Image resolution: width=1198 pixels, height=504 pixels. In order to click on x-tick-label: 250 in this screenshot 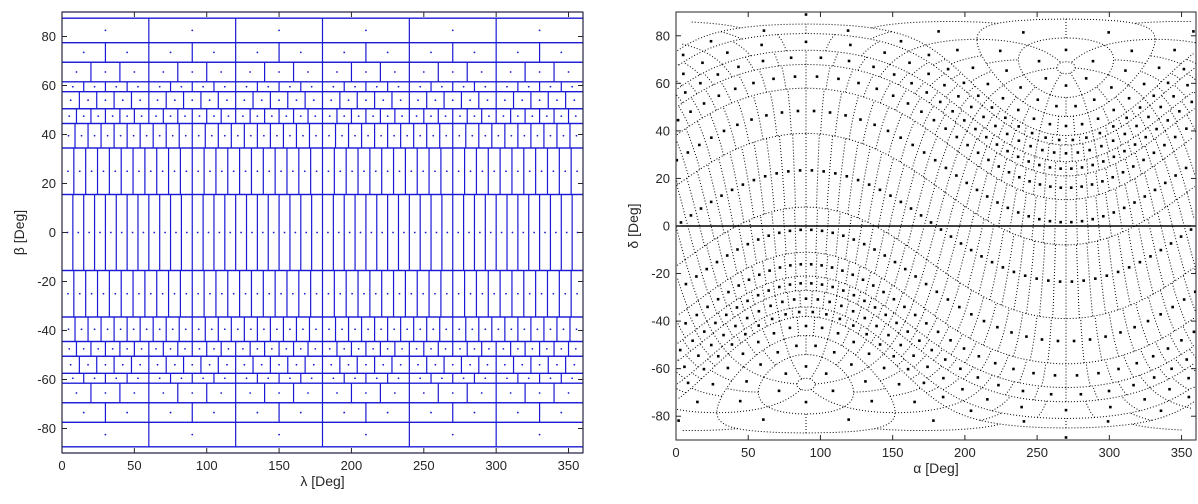, I will do `click(1037, 452)`.